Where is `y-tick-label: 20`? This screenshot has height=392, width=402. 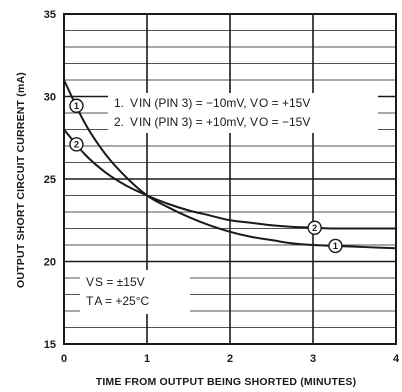
y-tick-label: 20 is located at coordinates (50, 263).